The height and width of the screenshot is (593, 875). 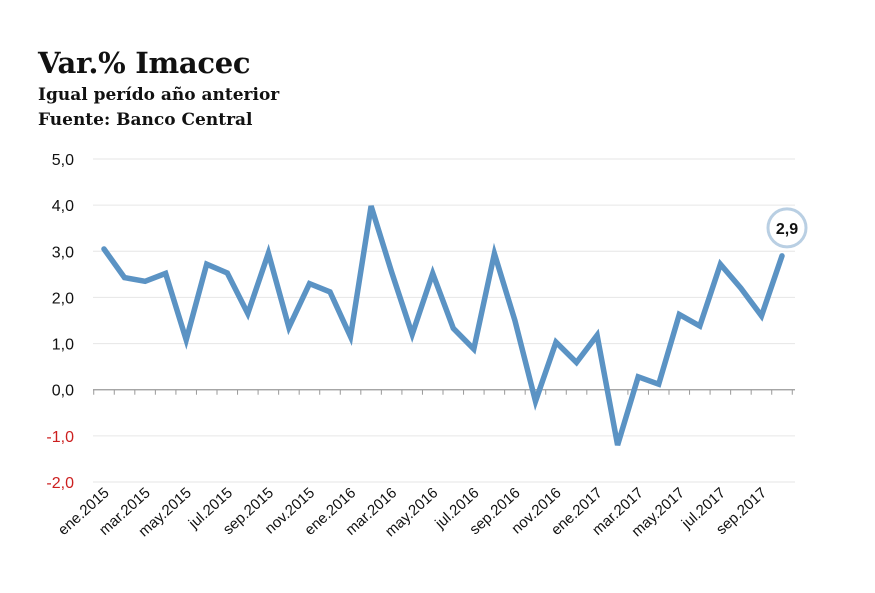 I want to click on y-tick-label: 4,0, so click(x=63, y=206).